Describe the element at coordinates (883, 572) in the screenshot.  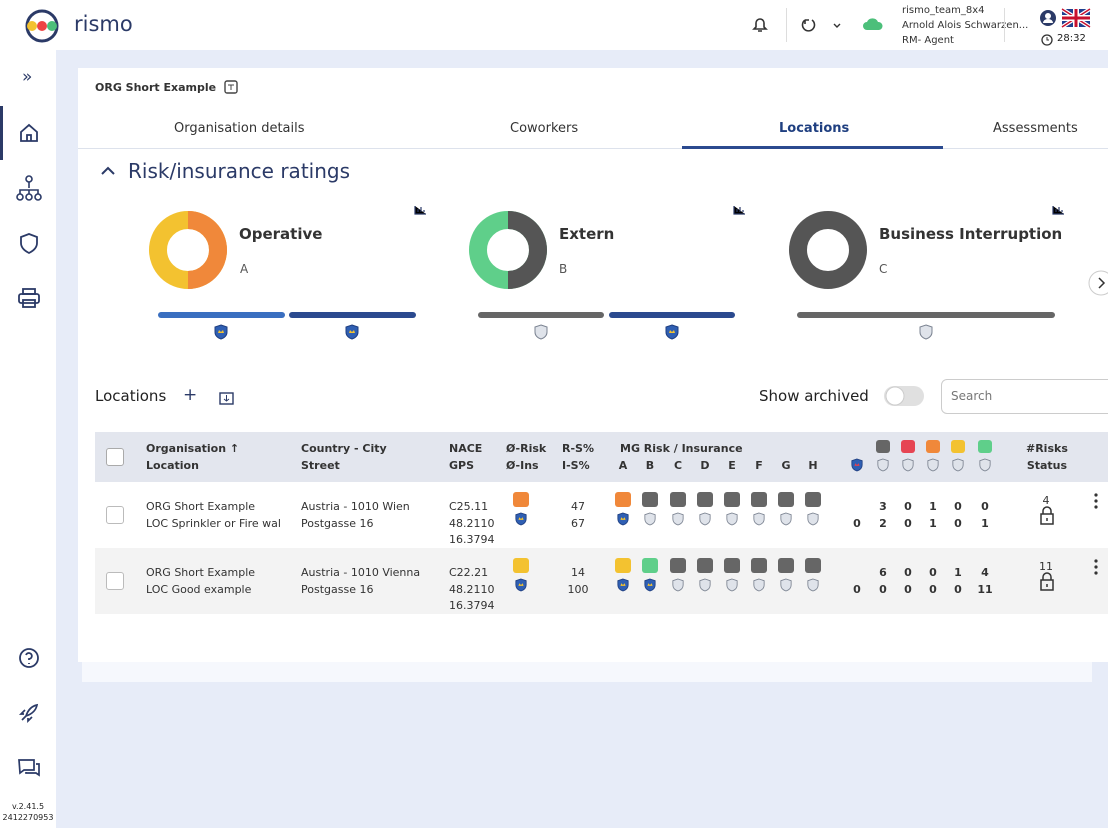
I see `risk-count: 6` at that location.